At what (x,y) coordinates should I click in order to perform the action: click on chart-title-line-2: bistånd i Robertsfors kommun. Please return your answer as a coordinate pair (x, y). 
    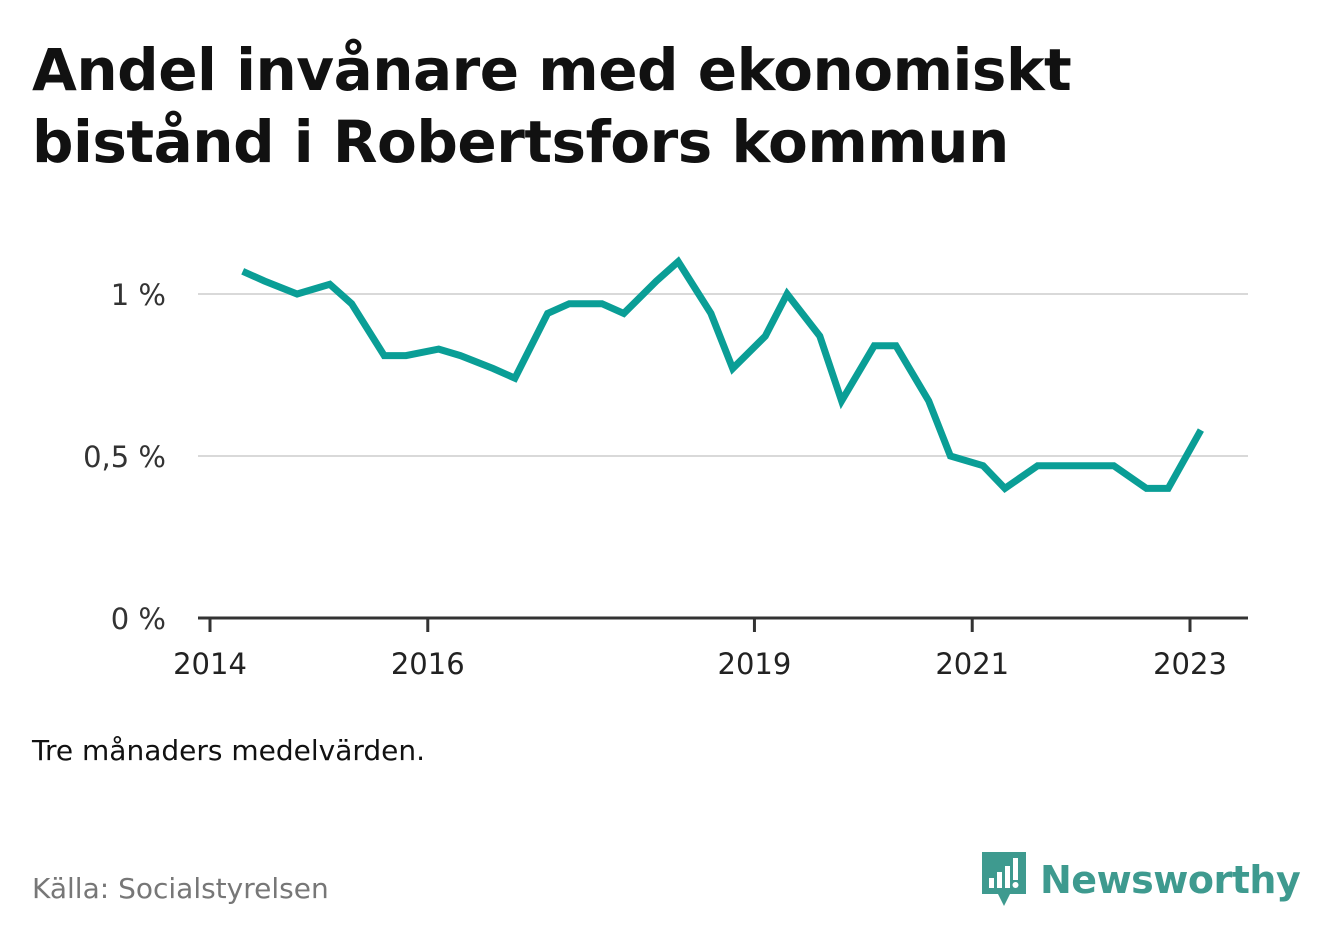
    Looking at the image, I should click on (520, 142).